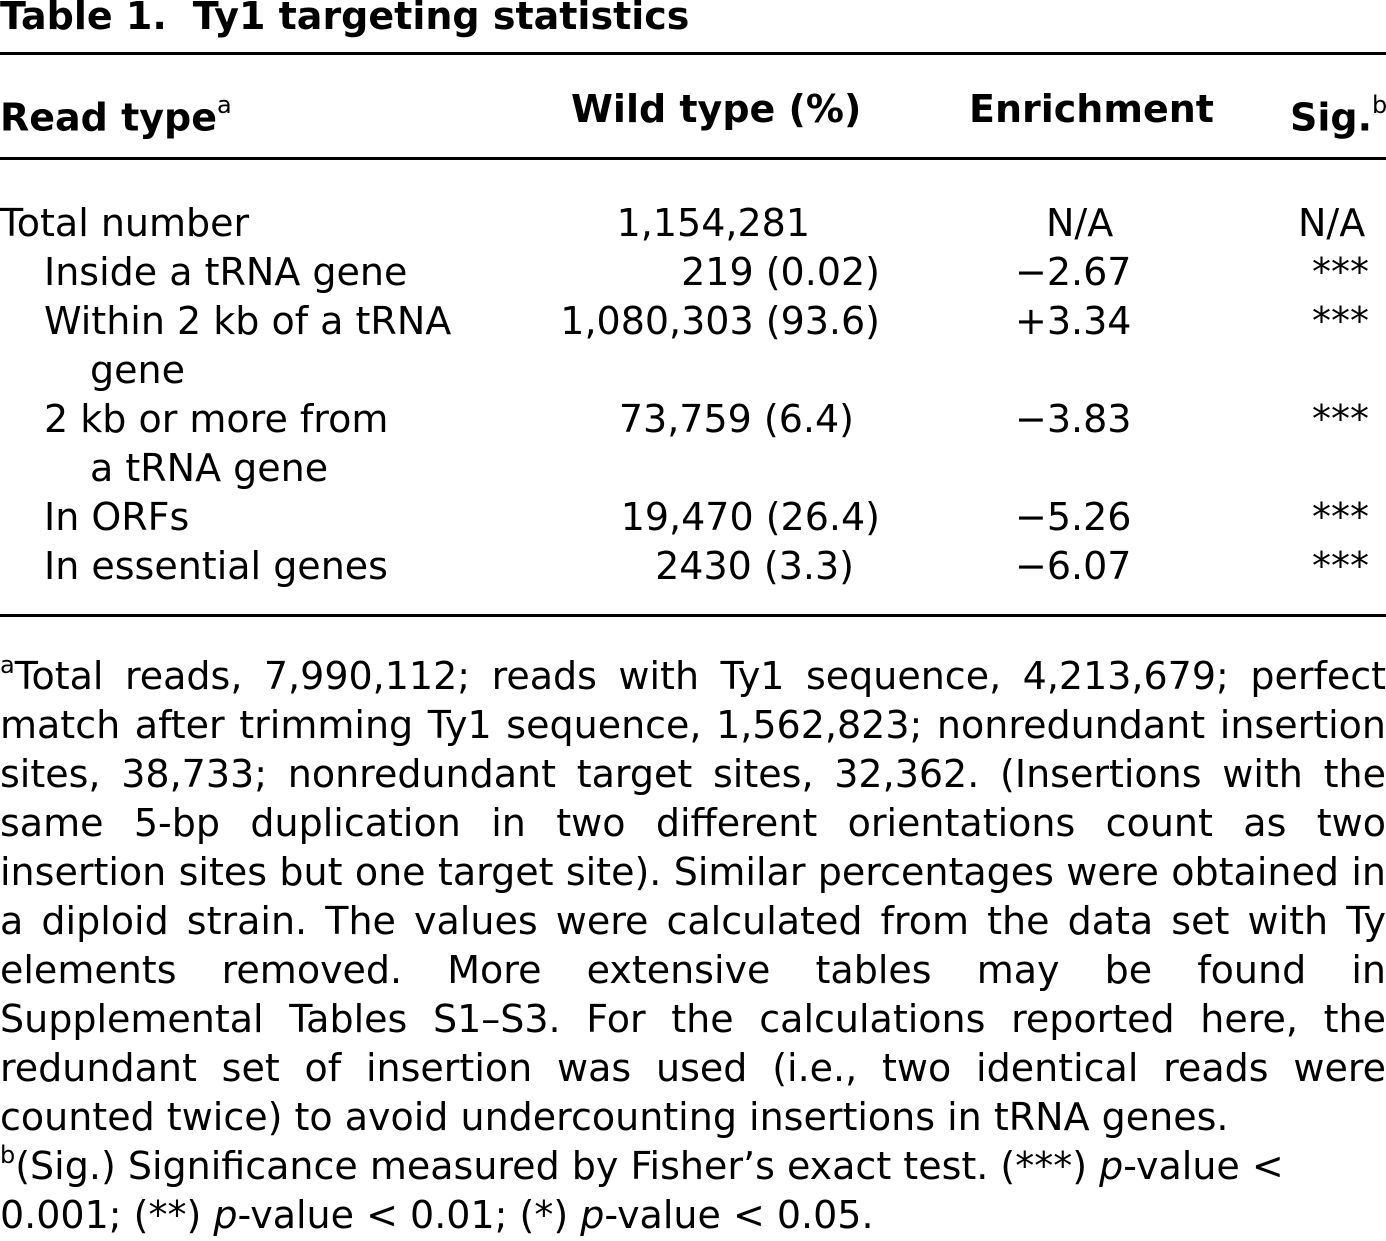 The width and height of the screenshot is (1386, 1241). I want to click on footnote-b-ref: b, so click(1379, 105).